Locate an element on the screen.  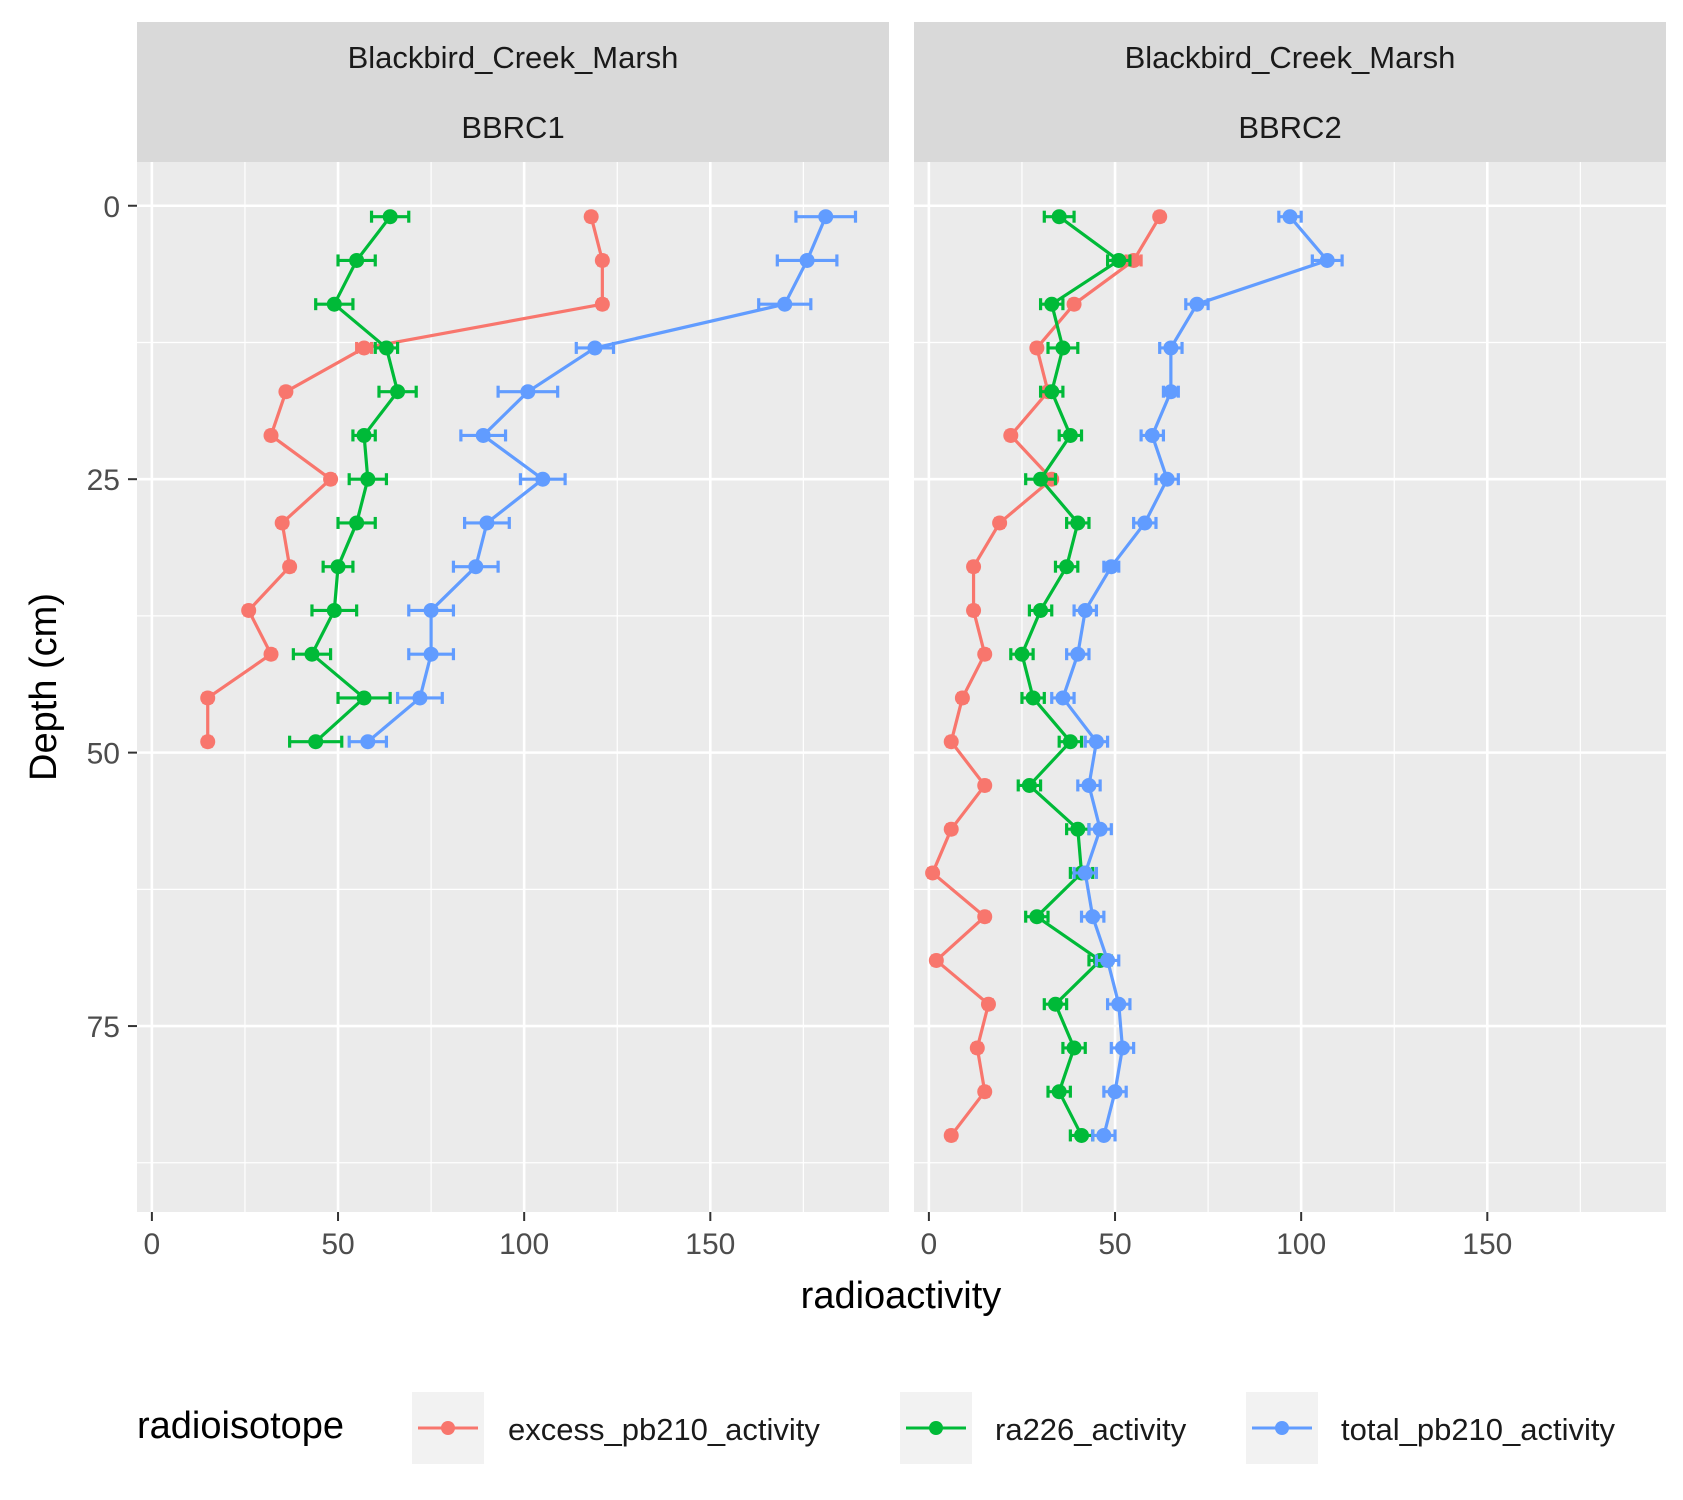
series-line-excess_pb210_activity is located at coordinates (1046, 676).